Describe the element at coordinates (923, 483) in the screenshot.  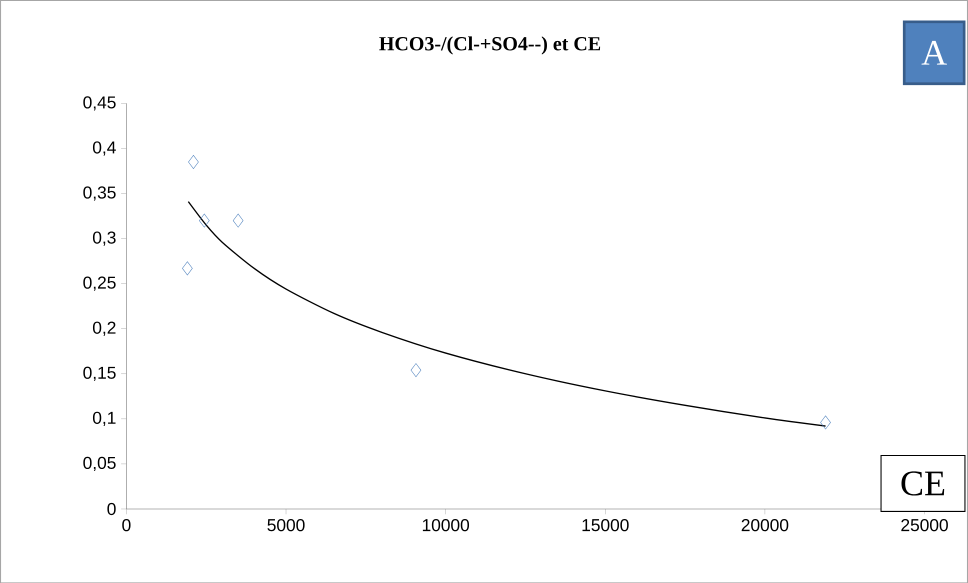
I see `x-axis-title: CE` at that location.